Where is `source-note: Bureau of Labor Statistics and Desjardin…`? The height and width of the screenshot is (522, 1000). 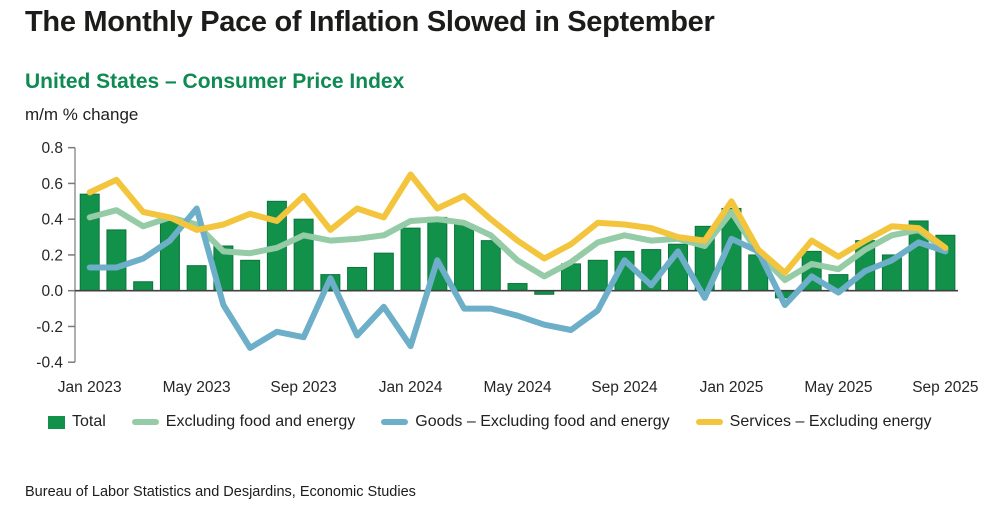
source-note: Bureau of Labor Statistics and Desjardin… is located at coordinates (220, 492).